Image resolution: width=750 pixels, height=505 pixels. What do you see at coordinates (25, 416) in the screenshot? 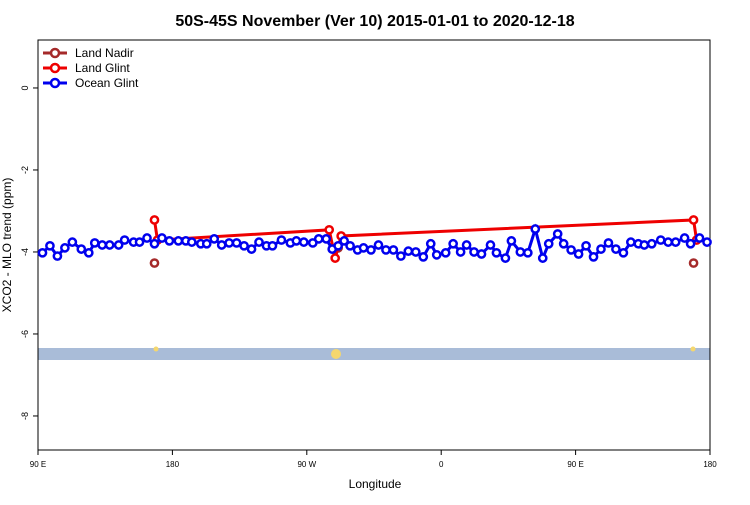
I see `y-tick-label: -8` at bounding box center [25, 416].